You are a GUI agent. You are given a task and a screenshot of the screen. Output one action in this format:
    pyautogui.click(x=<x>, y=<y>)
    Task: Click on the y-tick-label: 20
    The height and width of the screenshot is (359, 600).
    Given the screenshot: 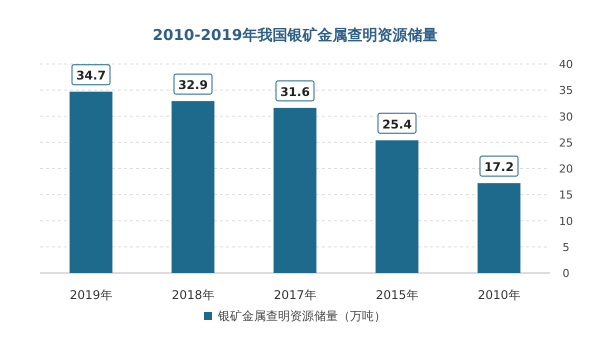 What is the action you would take?
    pyautogui.click(x=566, y=169)
    